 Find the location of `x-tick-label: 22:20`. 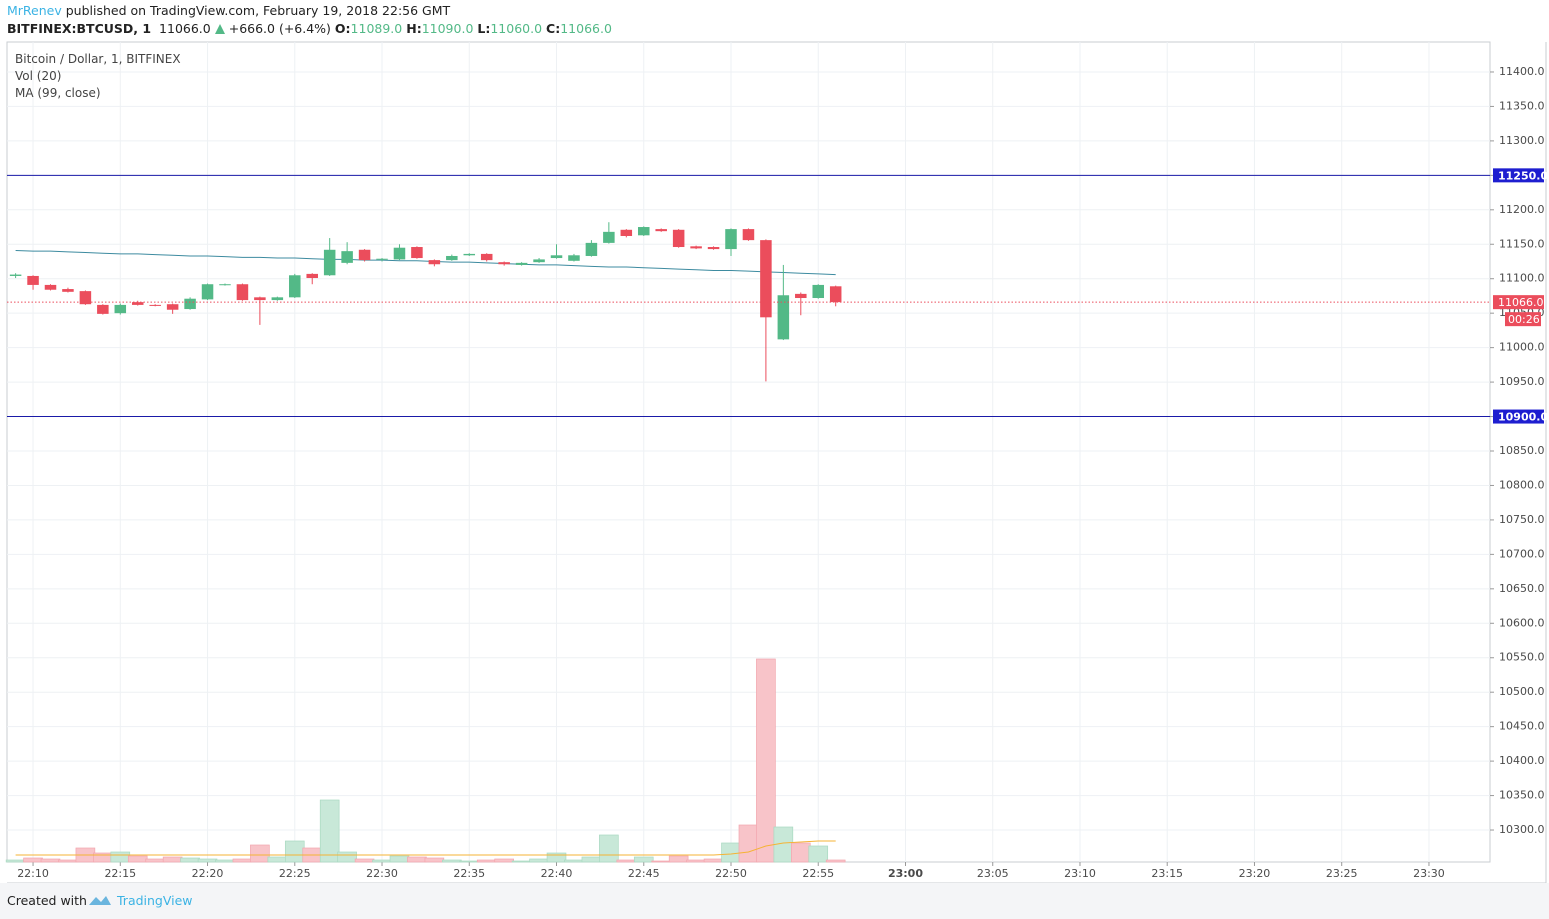

x-tick-label: 22:20 is located at coordinates (208, 873).